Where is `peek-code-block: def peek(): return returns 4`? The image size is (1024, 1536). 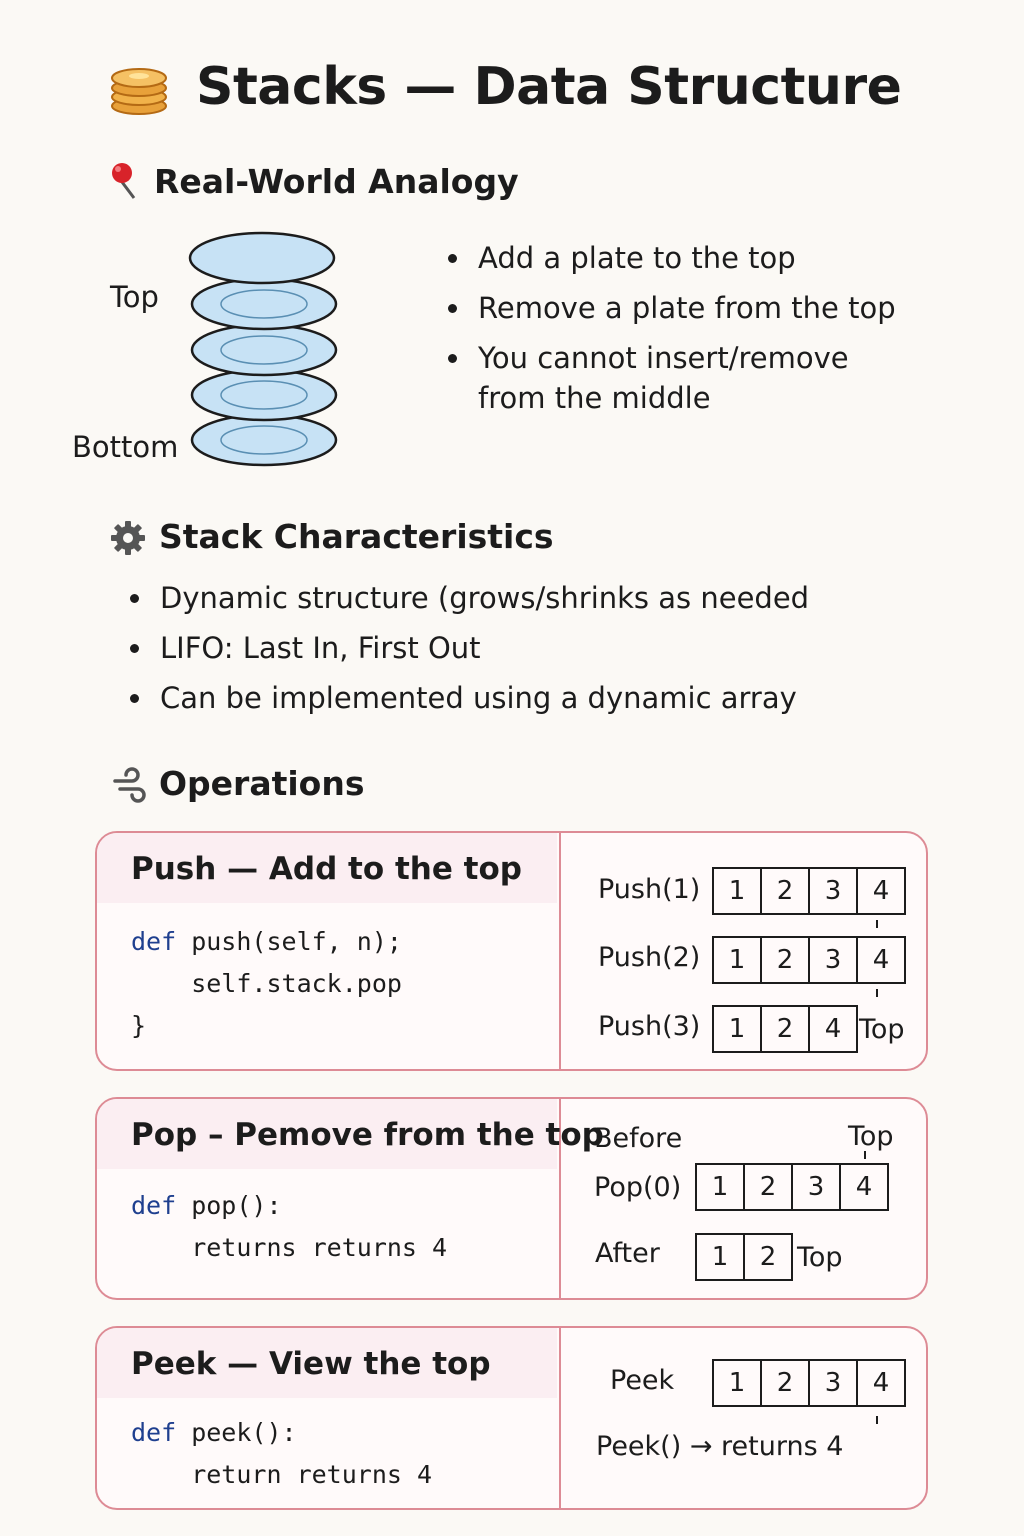
peek-code-block: def peek(): return returns 4 is located at coordinates (281, 1454).